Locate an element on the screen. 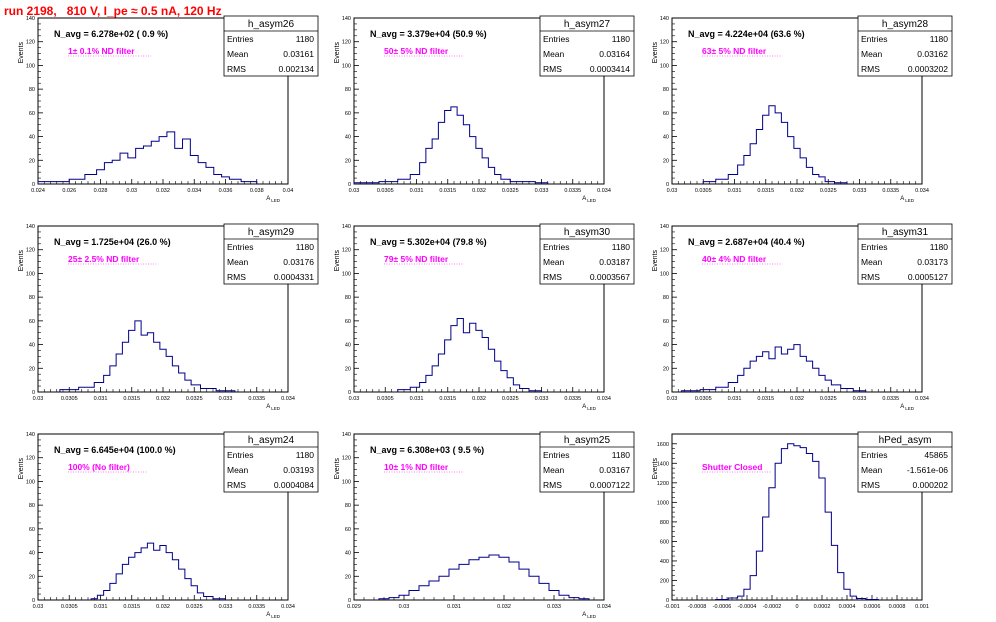 The image size is (996, 622). filter-annotation: 10± 1% ND filter is located at coordinates (416, 467).